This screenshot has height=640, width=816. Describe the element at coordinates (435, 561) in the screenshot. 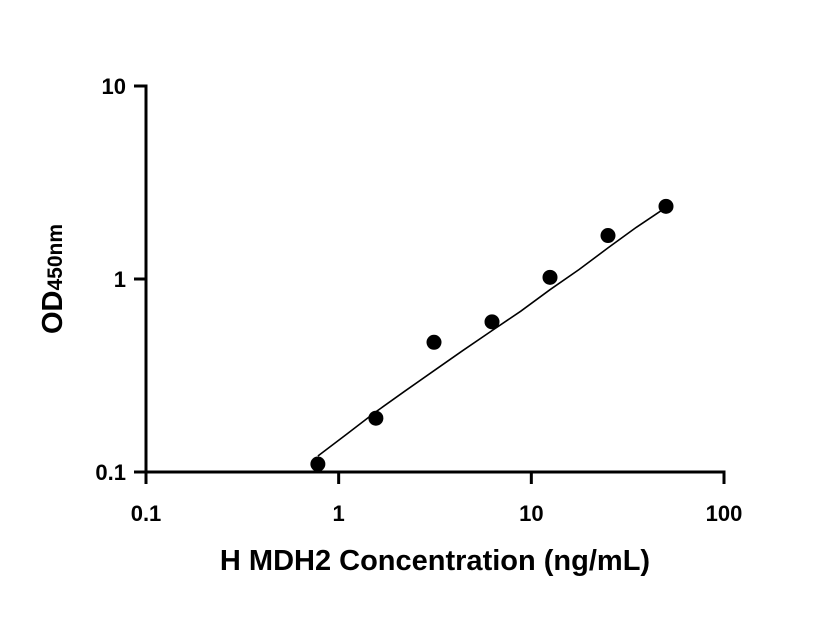

I see `x-axis-title: H MDH2 Concentration (ng/mL)` at that location.